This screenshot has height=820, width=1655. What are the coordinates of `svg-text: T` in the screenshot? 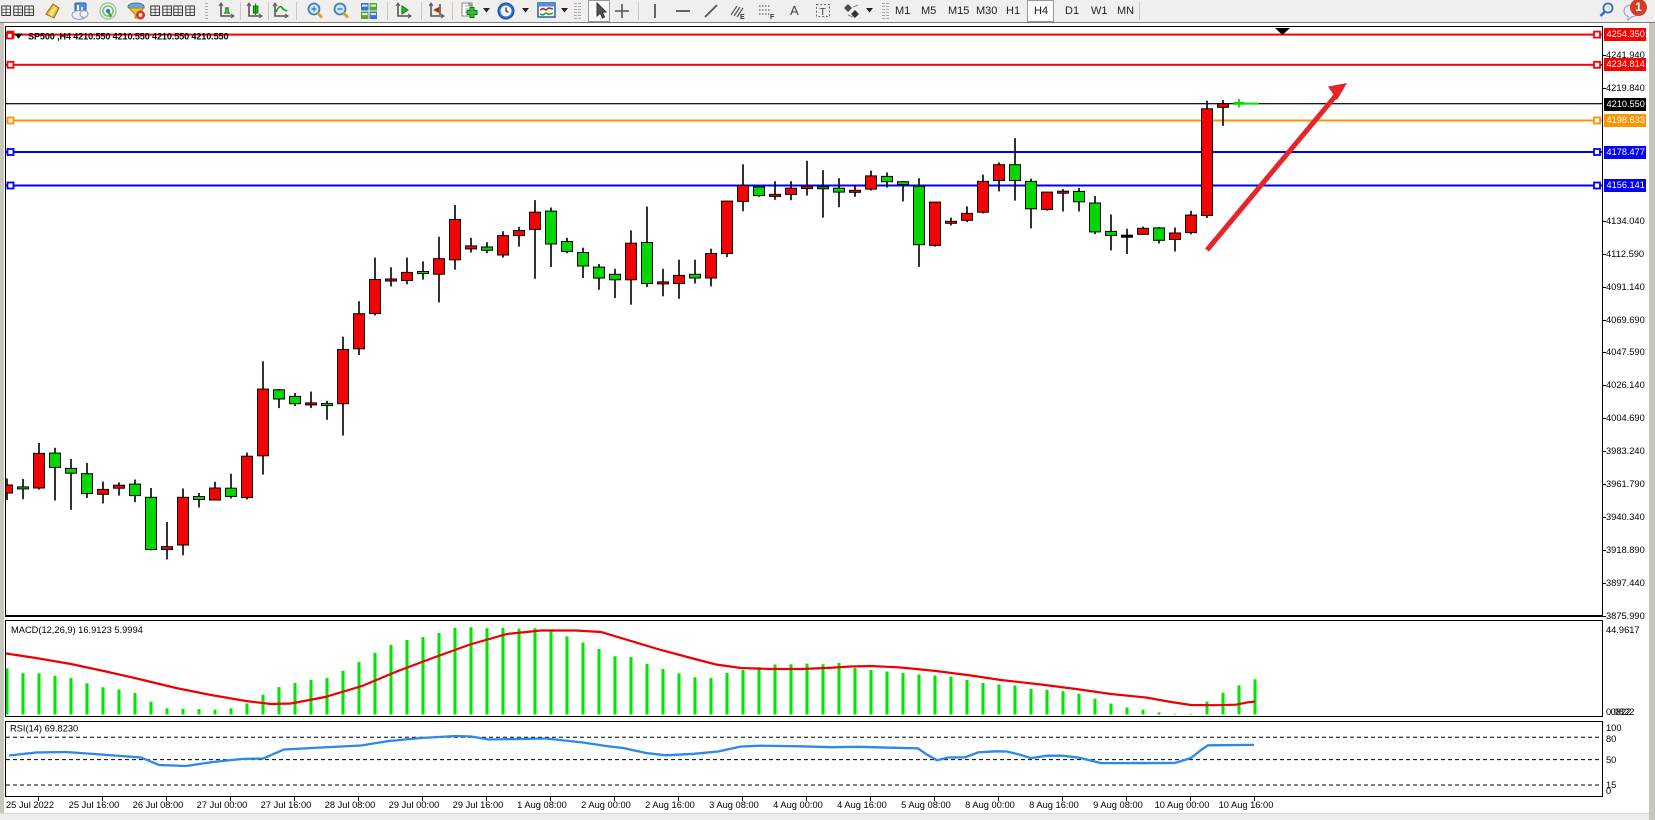 It's located at (823, 12).